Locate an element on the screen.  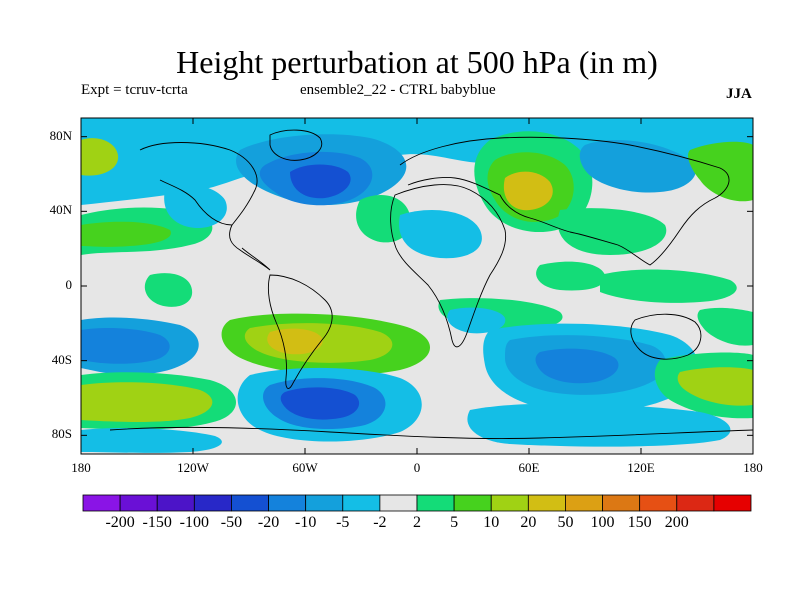
lon-tick-label: 60E is located at coordinates (529, 467).